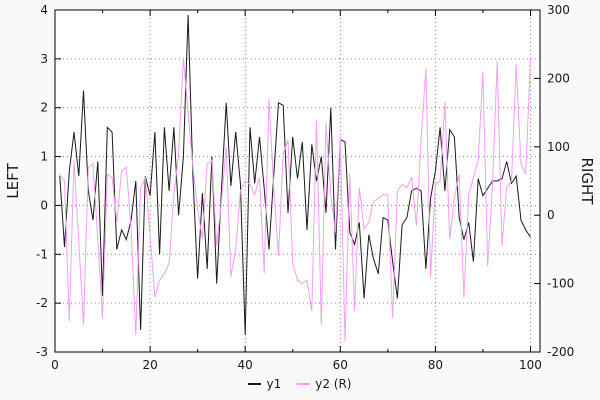  I want to click on svg-text: 20, so click(149, 365).